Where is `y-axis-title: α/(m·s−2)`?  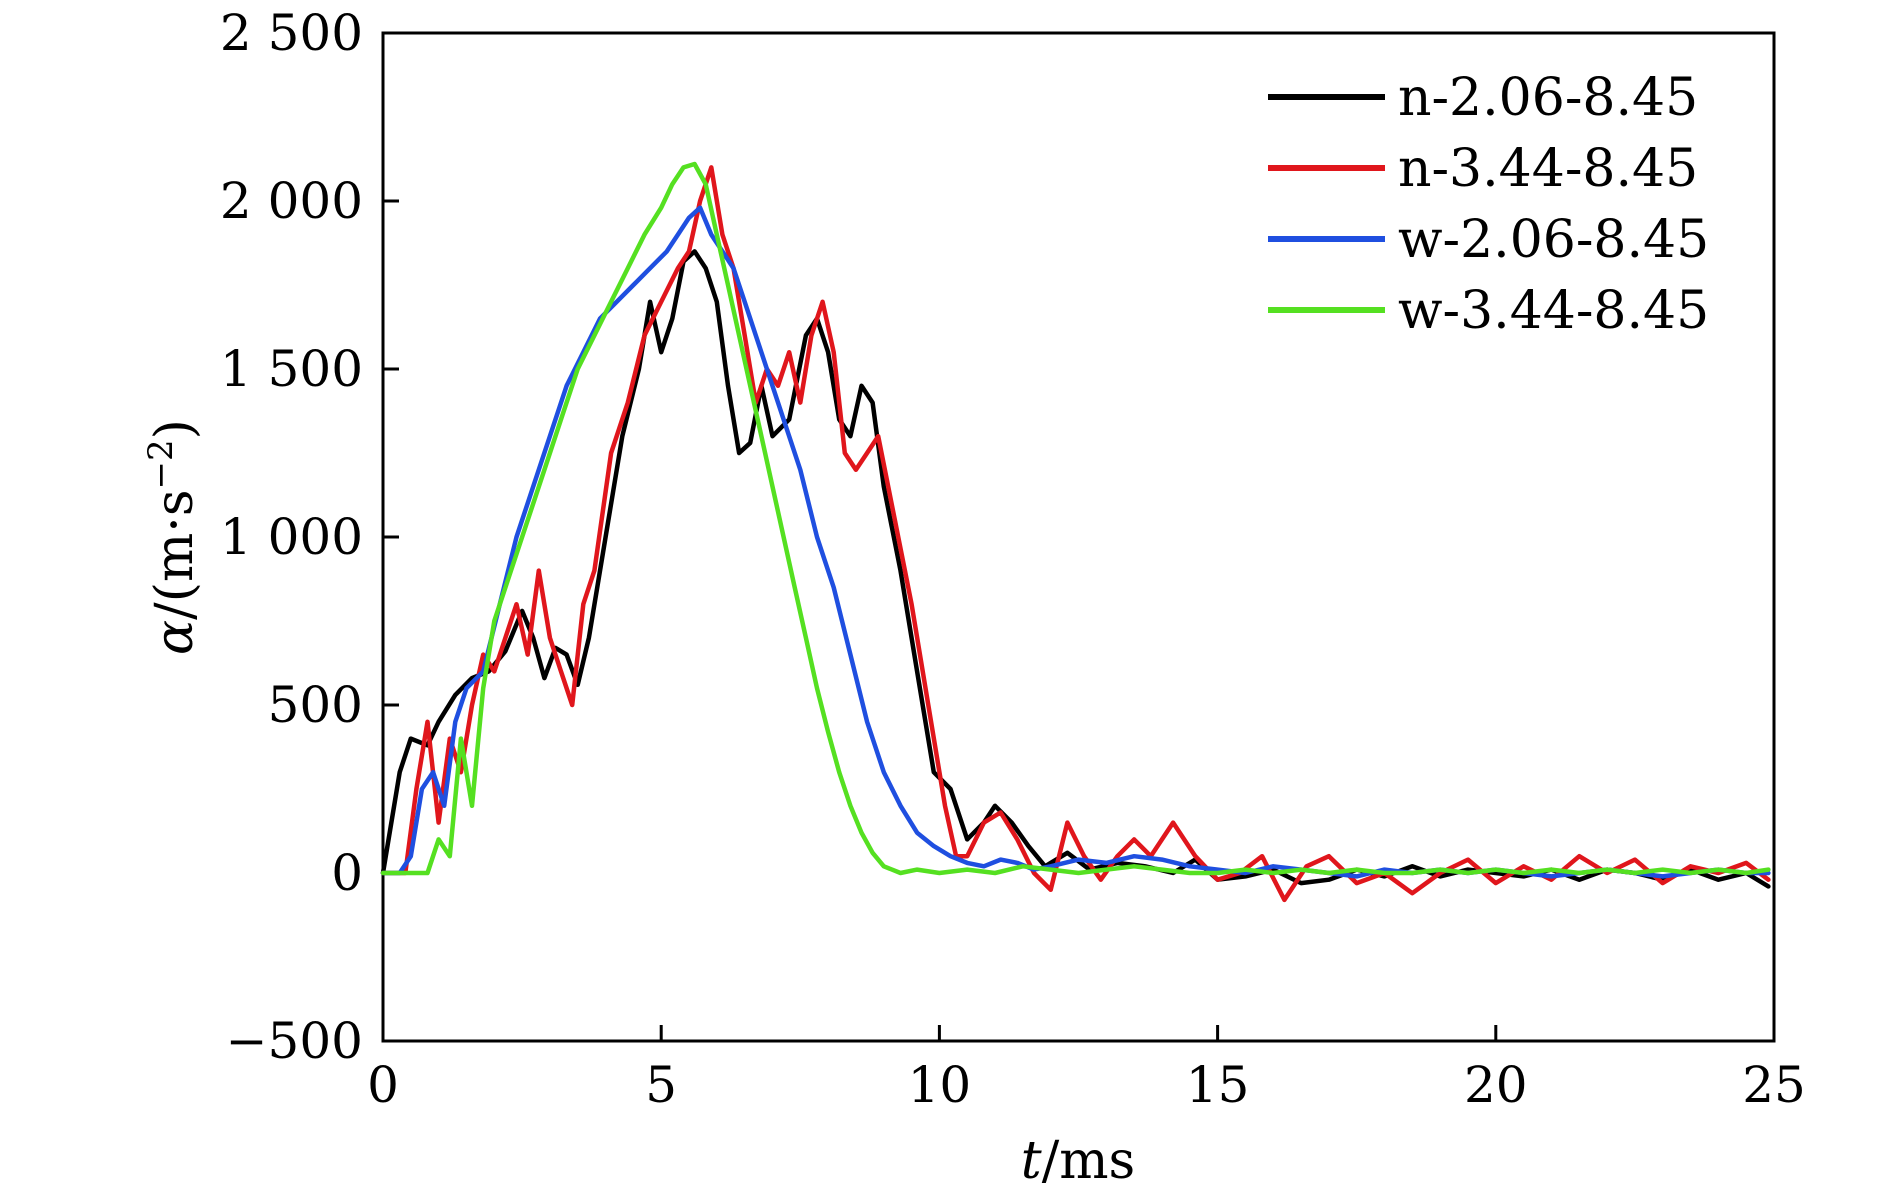
y-axis-title: α/(m·s−2) is located at coordinates (173, 537).